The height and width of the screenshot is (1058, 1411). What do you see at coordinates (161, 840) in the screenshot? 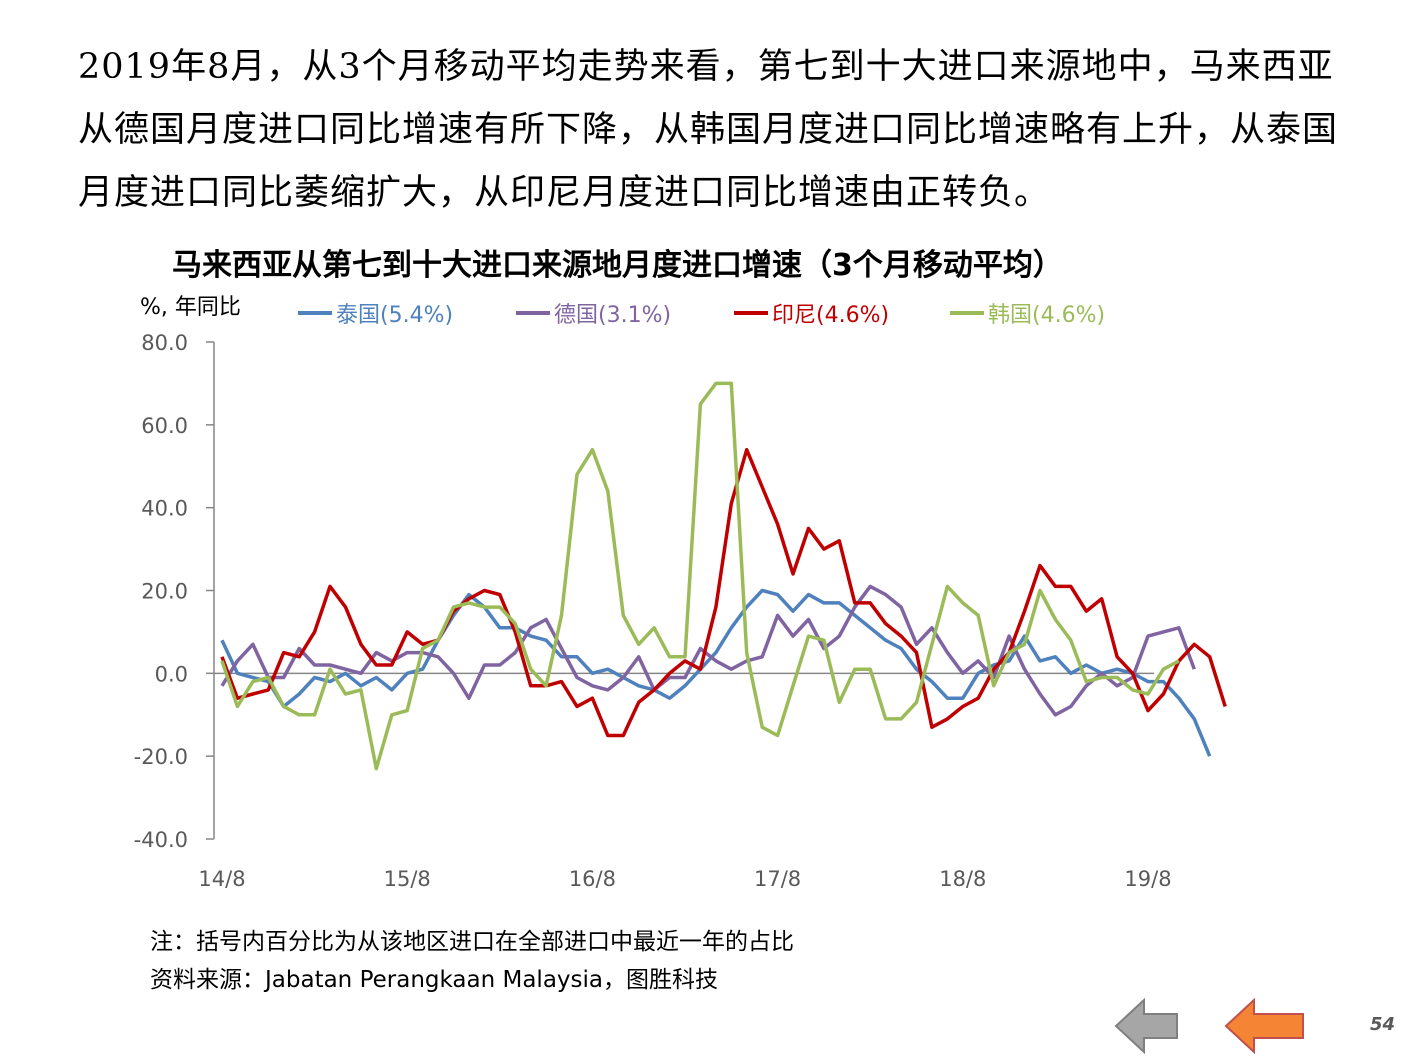
I see `y-tick-label: -40.0` at bounding box center [161, 840].